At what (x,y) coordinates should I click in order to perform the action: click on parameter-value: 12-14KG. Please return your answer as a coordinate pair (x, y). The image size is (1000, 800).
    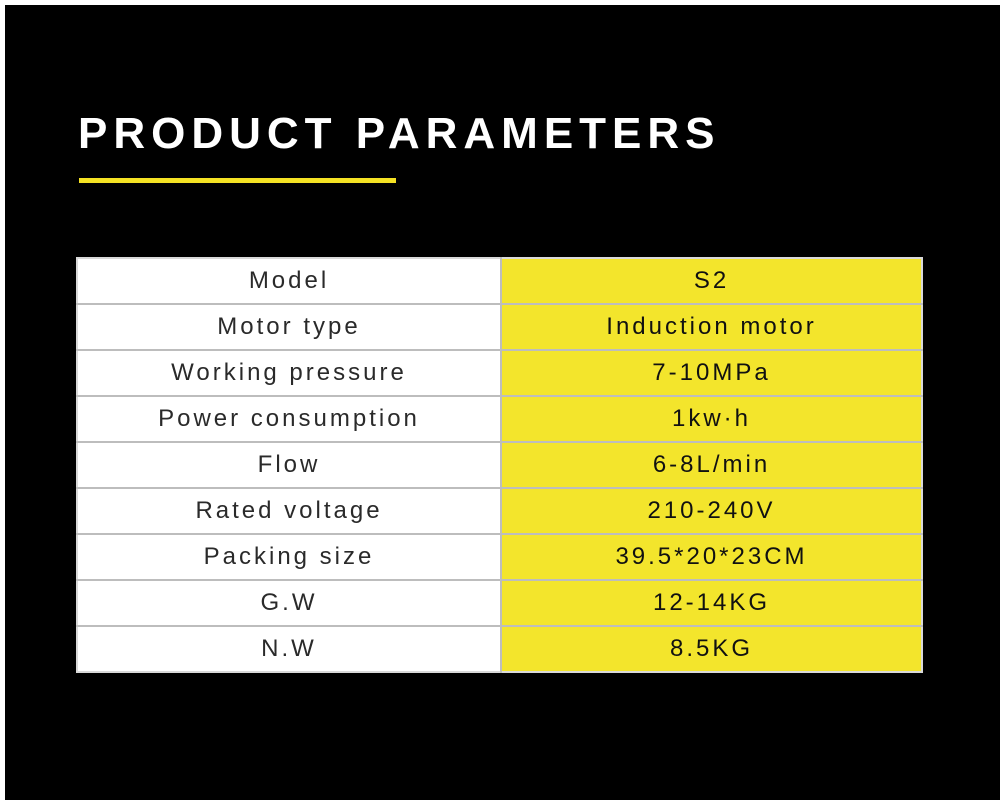
    Looking at the image, I should click on (711, 602).